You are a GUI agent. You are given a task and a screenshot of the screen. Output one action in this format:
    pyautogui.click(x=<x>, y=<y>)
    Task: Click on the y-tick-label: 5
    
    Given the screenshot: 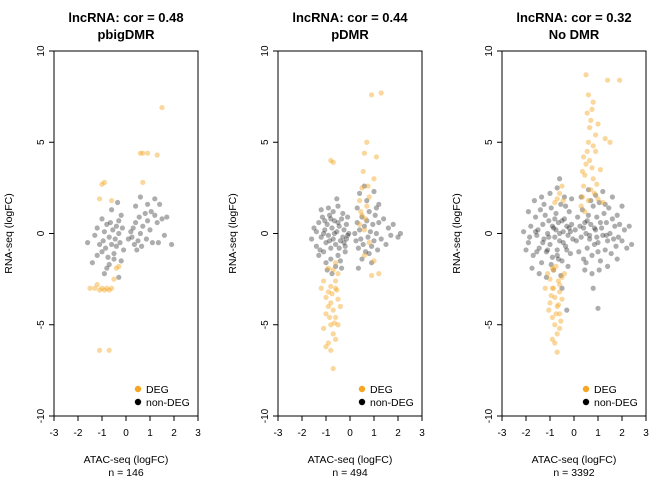 What is the action you would take?
    pyautogui.click(x=41, y=142)
    